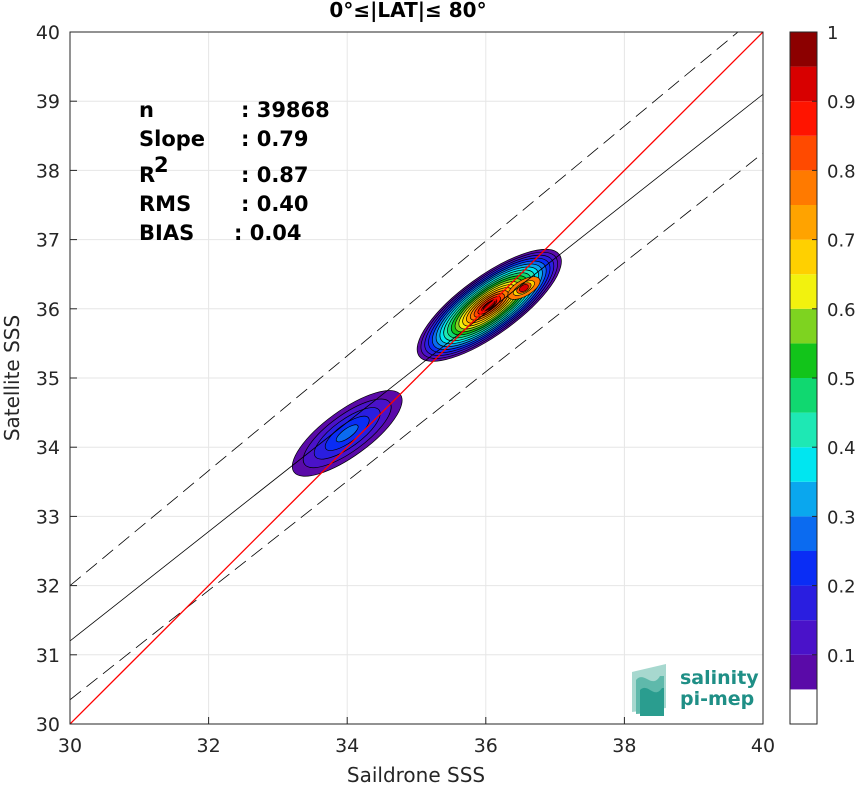 The height and width of the screenshot is (786, 858). What do you see at coordinates (161, 165) in the screenshot?
I see `stat-superscript: 2` at bounding box center [161, 165].